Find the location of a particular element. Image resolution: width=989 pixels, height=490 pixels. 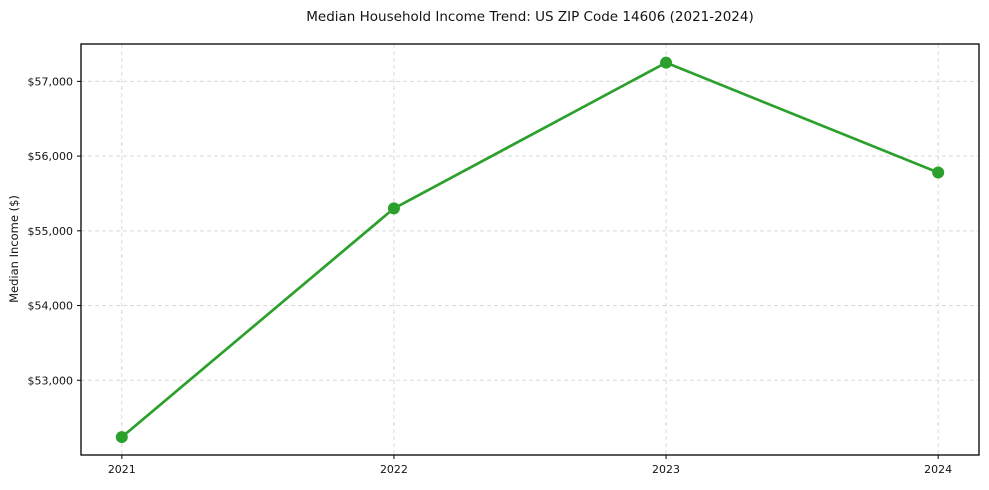

x-tick-label: 2022 is located at coordinates (394, 469).